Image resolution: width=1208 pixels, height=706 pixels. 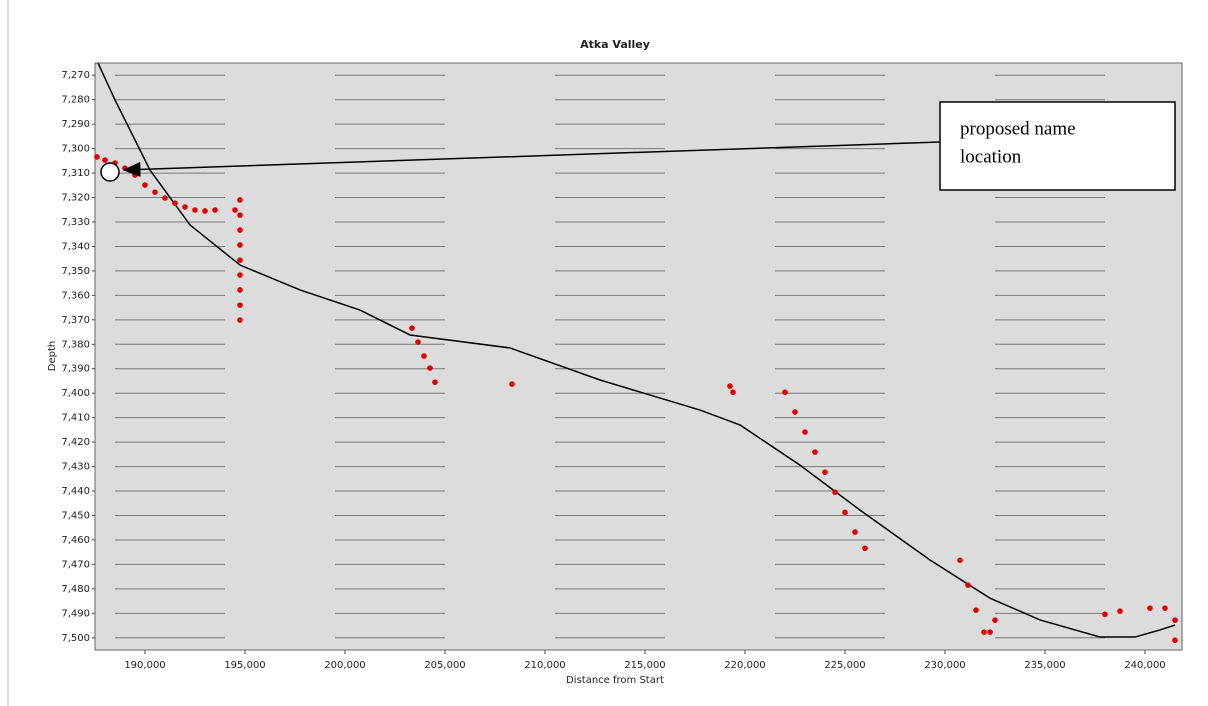 I want to click on y-tick-label: 7,340, so click(x=75, y=246).